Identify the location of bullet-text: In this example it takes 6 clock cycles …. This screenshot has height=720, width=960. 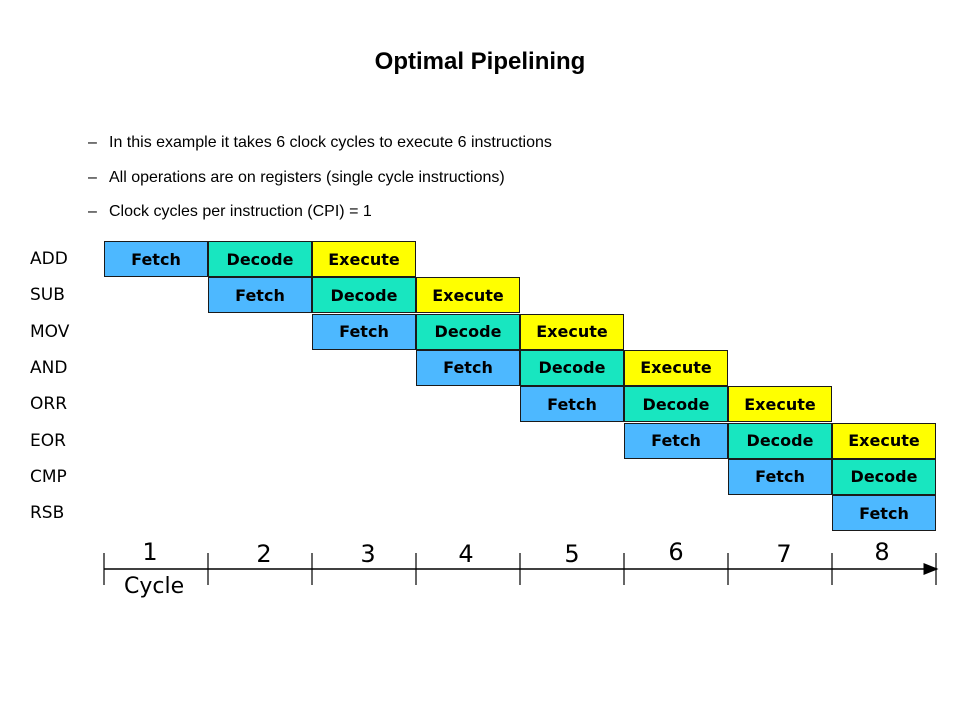
(330, 142).